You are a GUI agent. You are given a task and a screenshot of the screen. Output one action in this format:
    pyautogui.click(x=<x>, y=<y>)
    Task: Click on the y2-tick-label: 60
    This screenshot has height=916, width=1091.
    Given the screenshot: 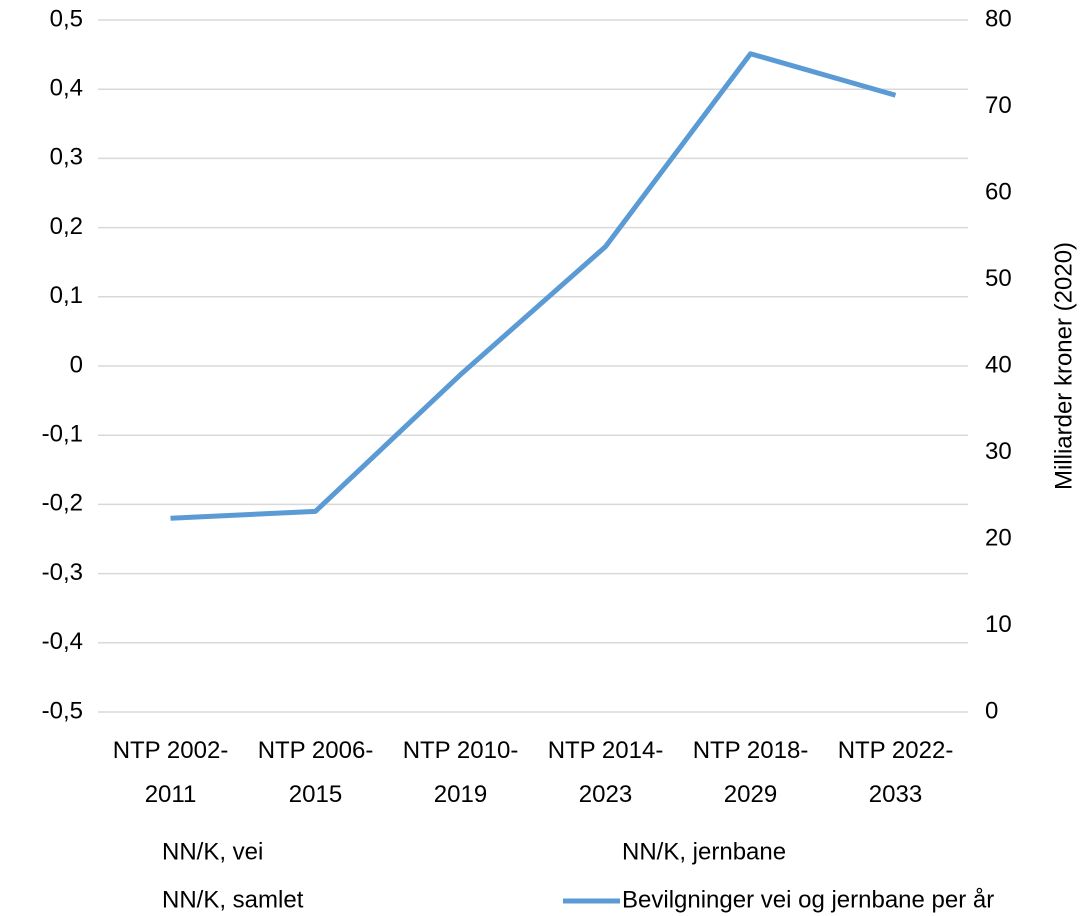 What is the action you would take?
    pyautogui.click(x=998, y=191)
    